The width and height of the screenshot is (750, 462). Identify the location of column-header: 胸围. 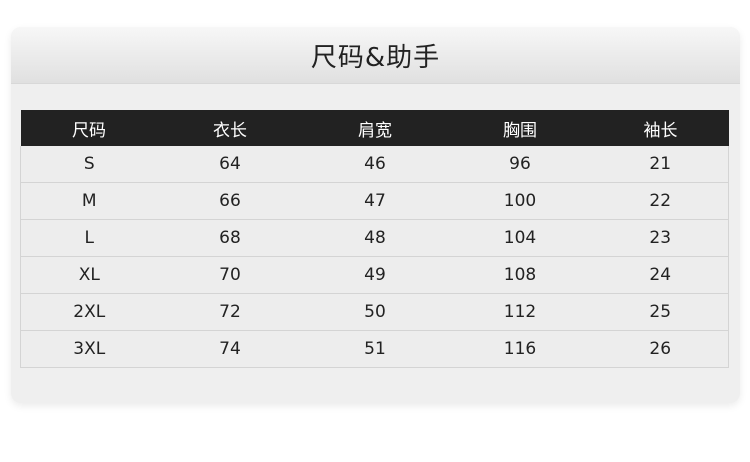
(520, 128).